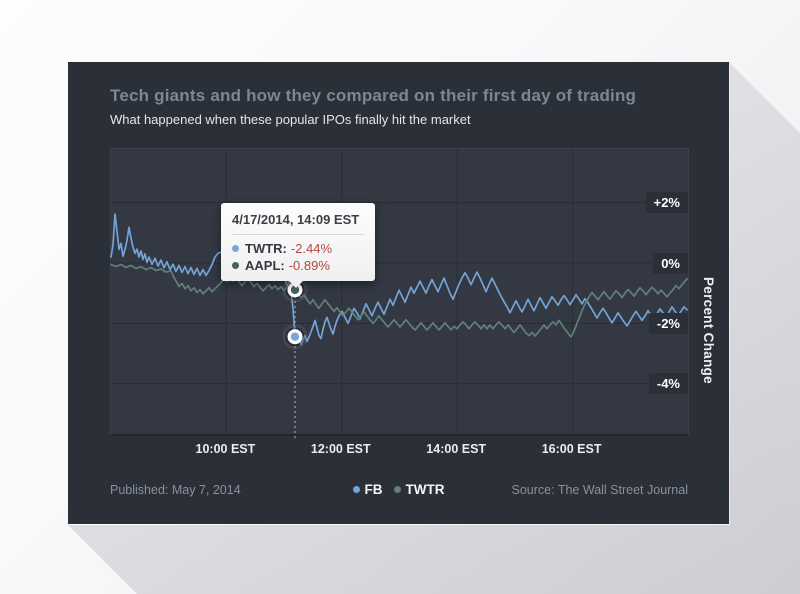  What do you see at coordinates (670, 263) in the screenshot?
I see `y-tick-badge: 0%` at bounding box center [670, 263].